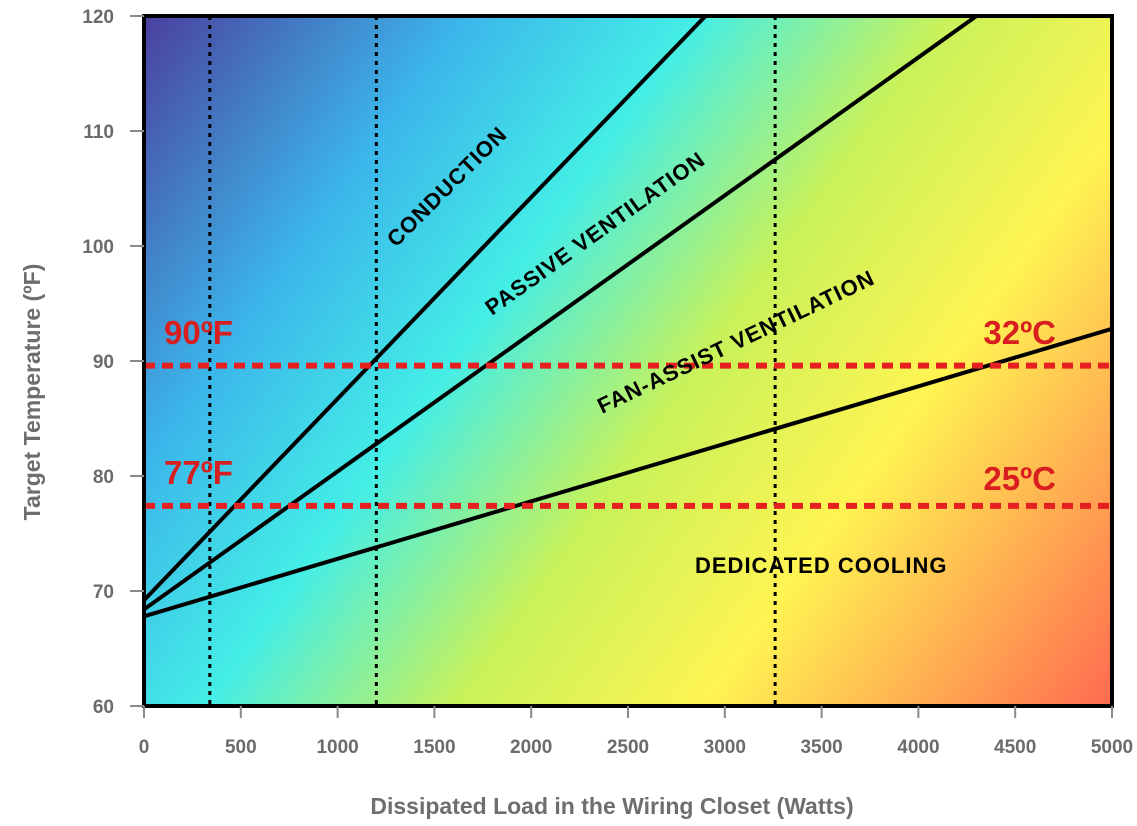 The image size is (1137, 826). I want to click on y-tick-label: 80, so click(103, 477).